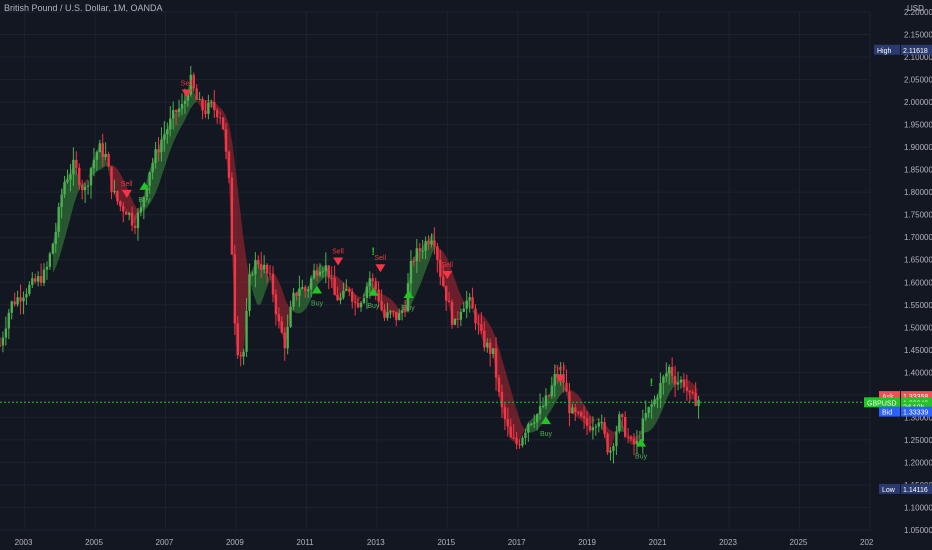  Describe the element at coordinates (918, 372) in the screenshot. I see `y-tick-label: 1.40000` at that location.